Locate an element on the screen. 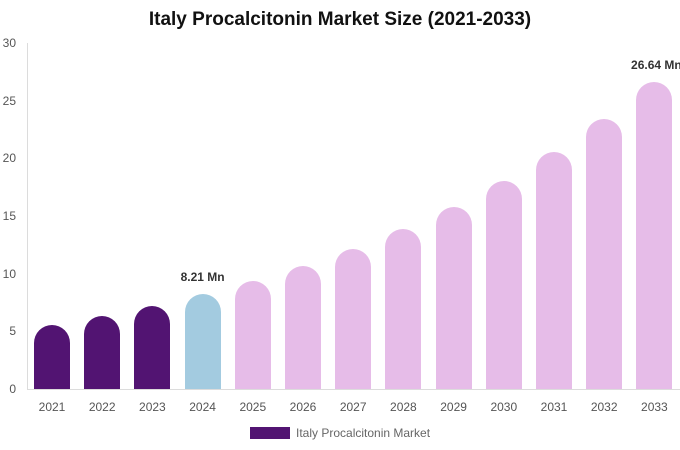 The image size is (680, 450). x-tick-label: 2023 is located at coordinates (152, 407).